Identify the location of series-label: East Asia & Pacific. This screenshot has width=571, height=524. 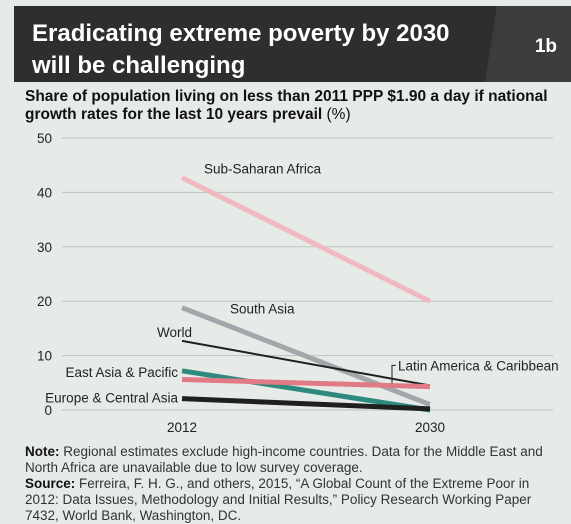
(121, 372).